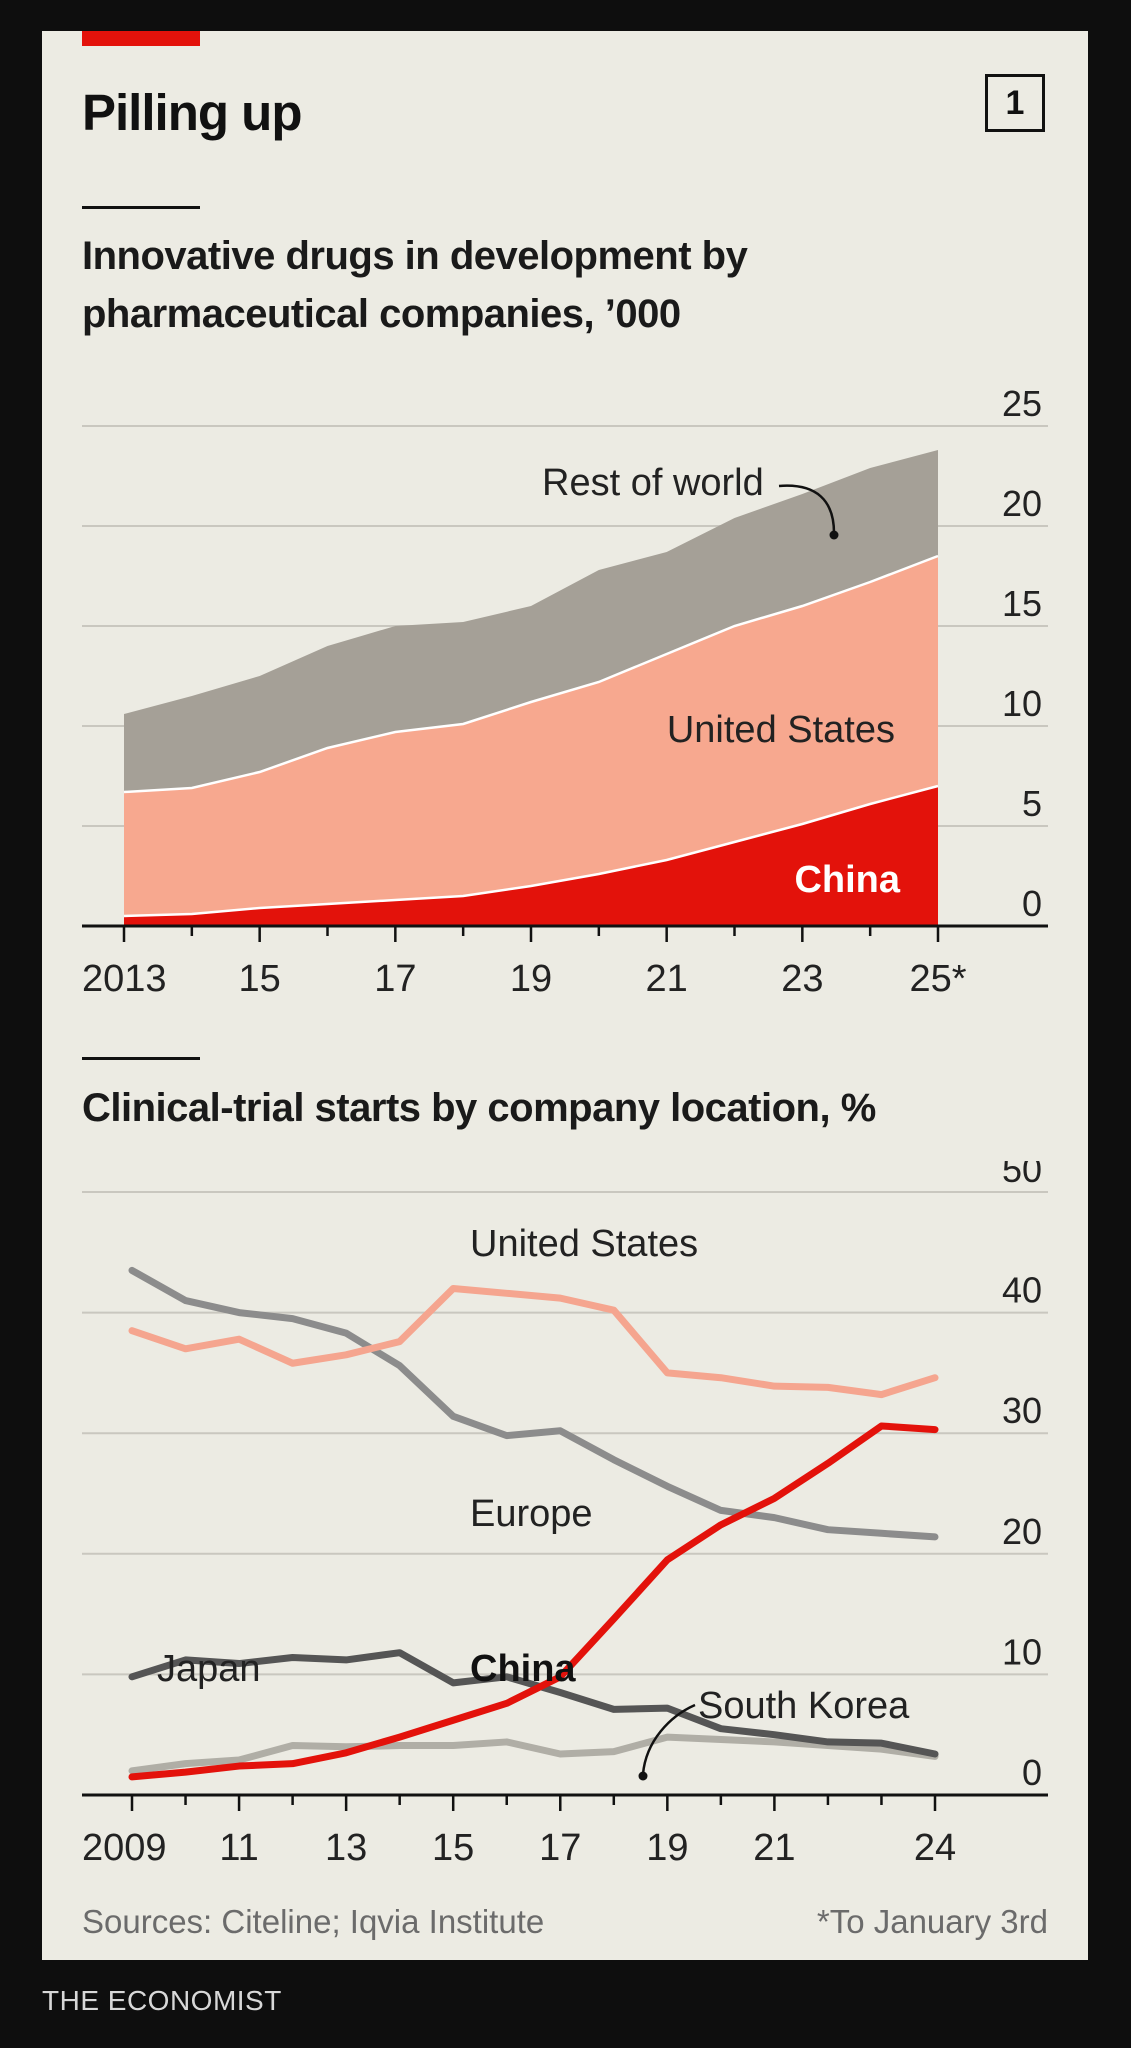  What do you see at coordinates (937, 979) in the screenshot?
I see `x-tick-label: 25*` at bounding box center [937, 979].